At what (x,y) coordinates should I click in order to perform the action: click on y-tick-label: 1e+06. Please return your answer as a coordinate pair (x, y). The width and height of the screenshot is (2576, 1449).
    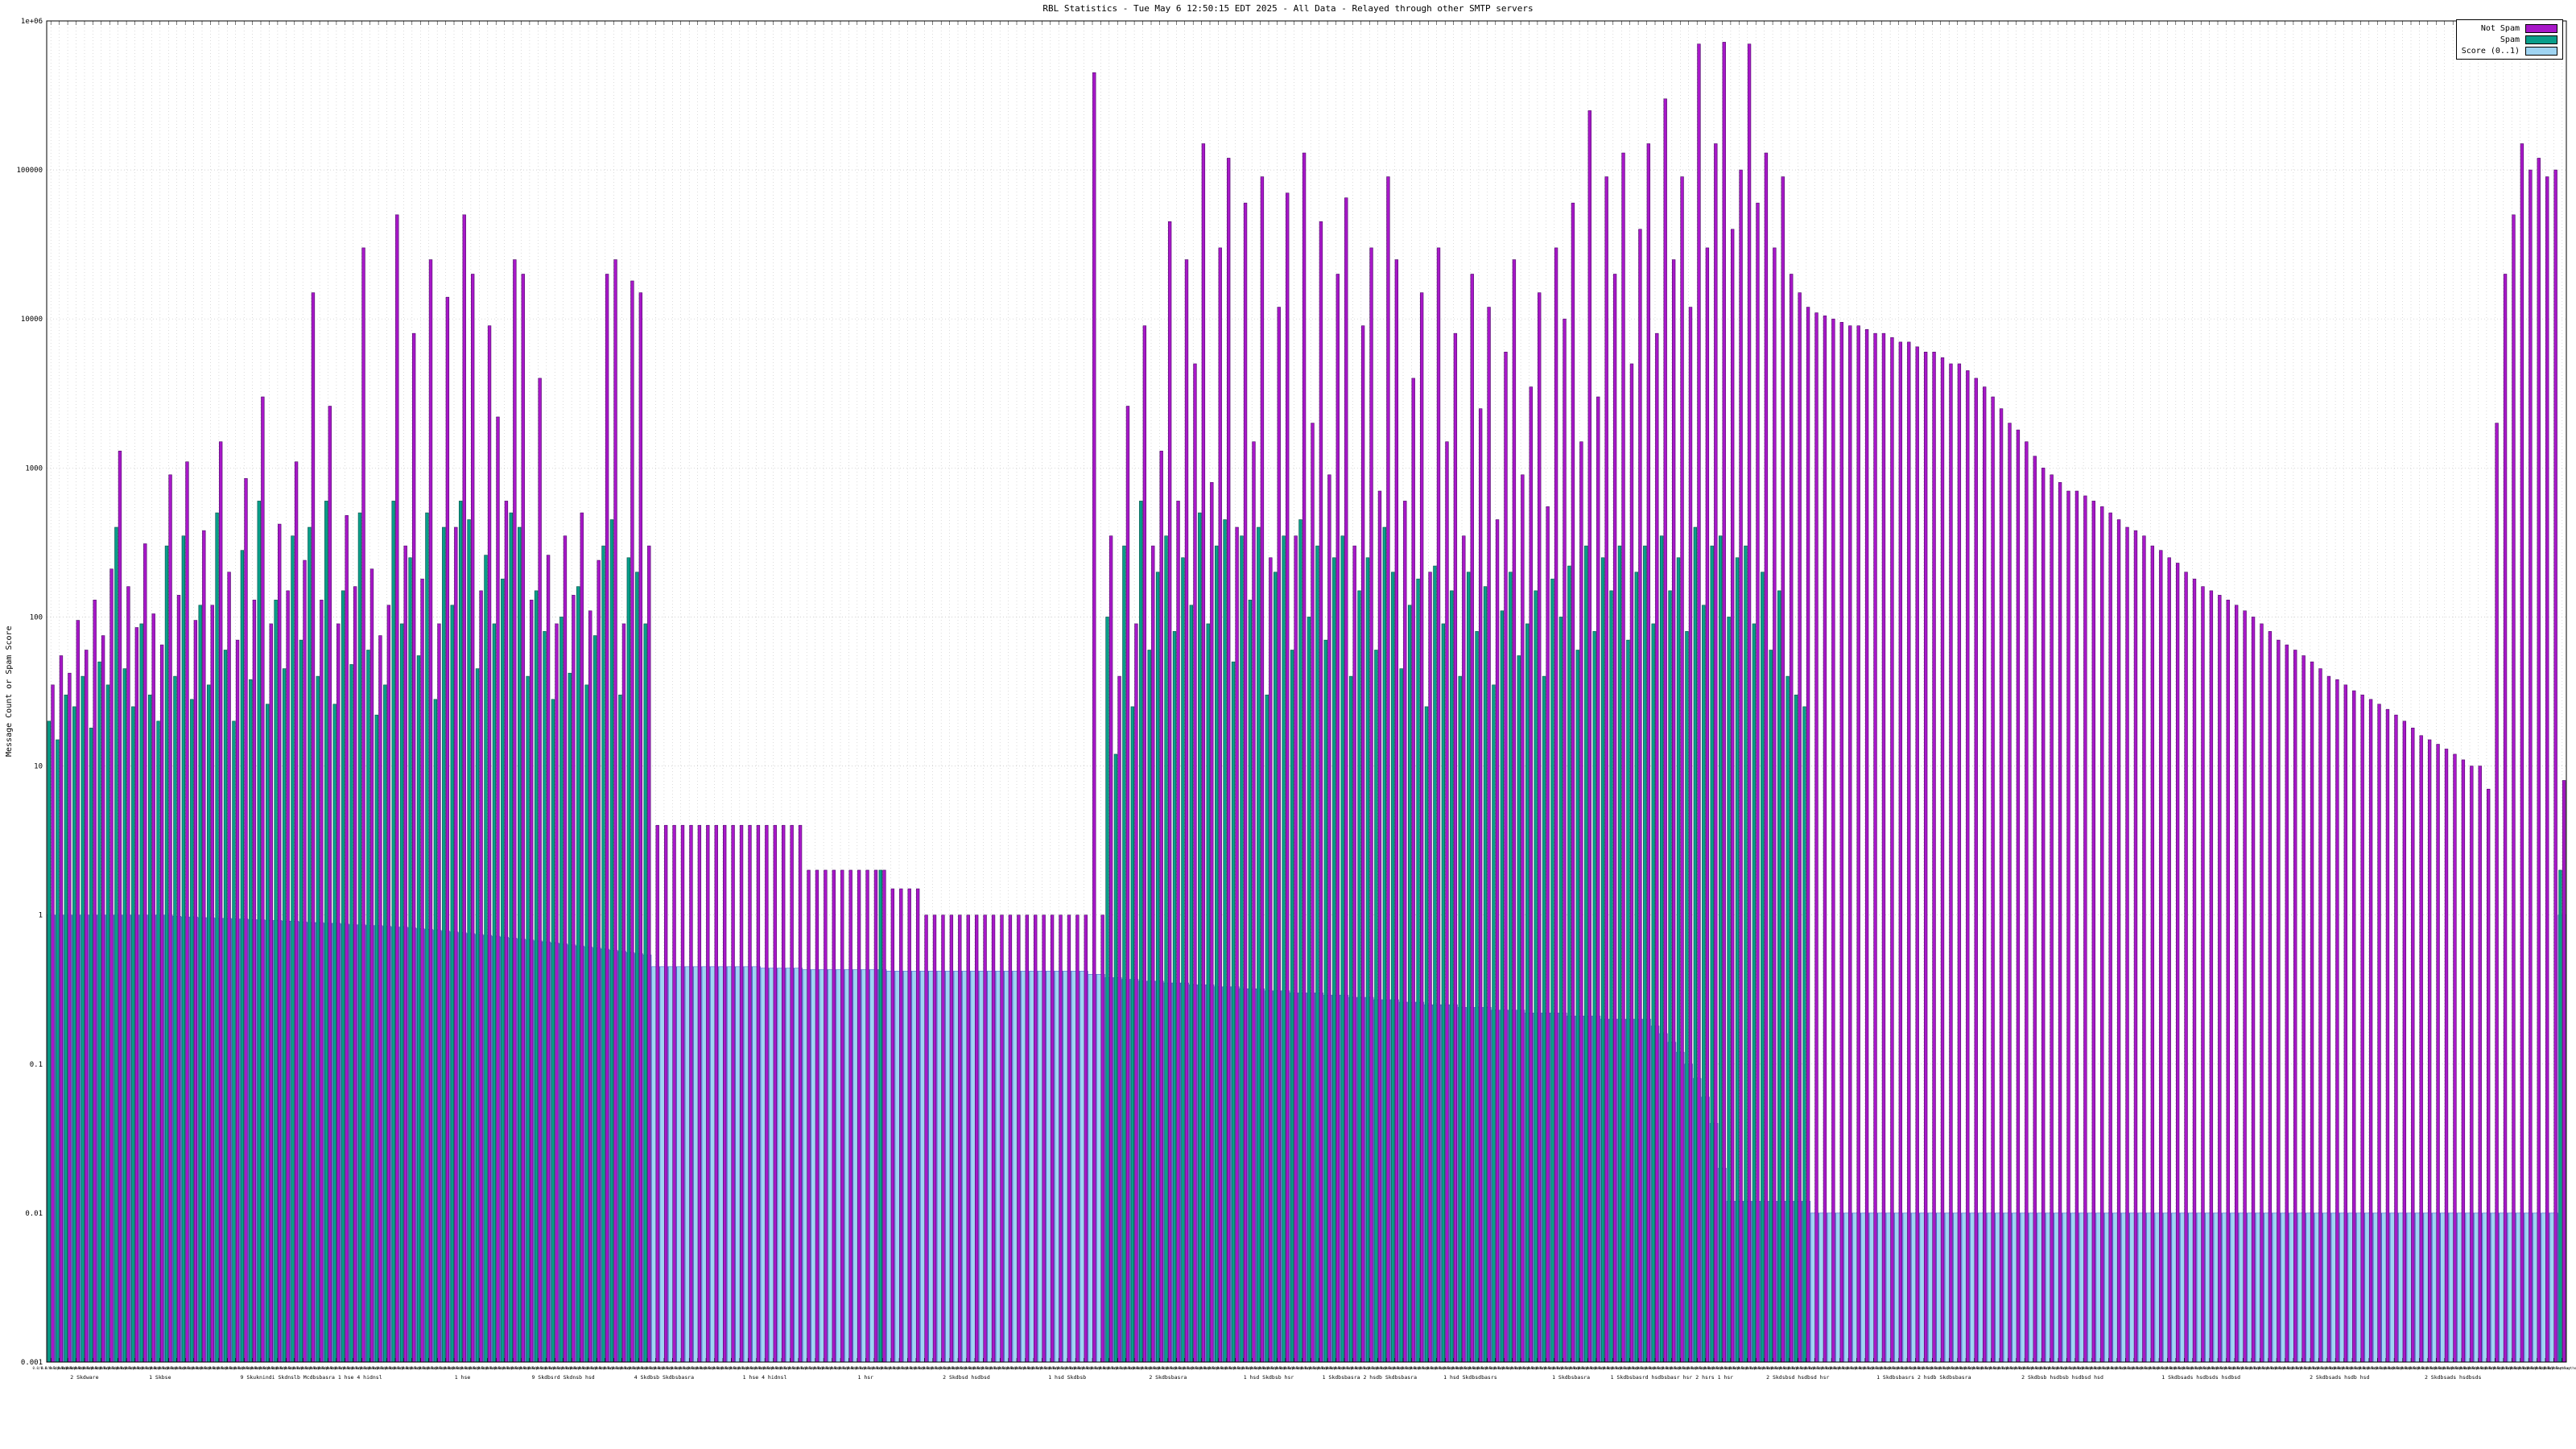
    Looking at the image, I should click on (32, 22).